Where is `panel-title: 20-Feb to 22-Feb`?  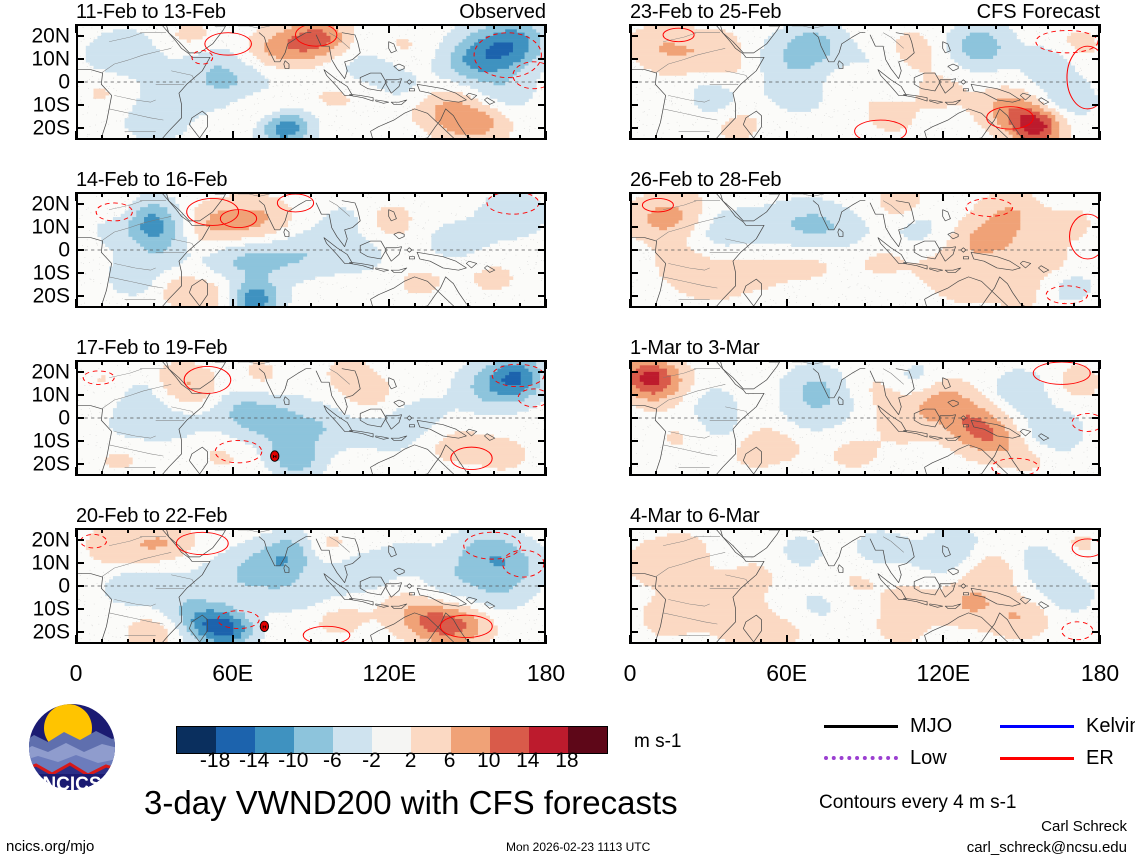 panel-title: 20-Feb to 22-Feb is located at coordinates (152, 516).